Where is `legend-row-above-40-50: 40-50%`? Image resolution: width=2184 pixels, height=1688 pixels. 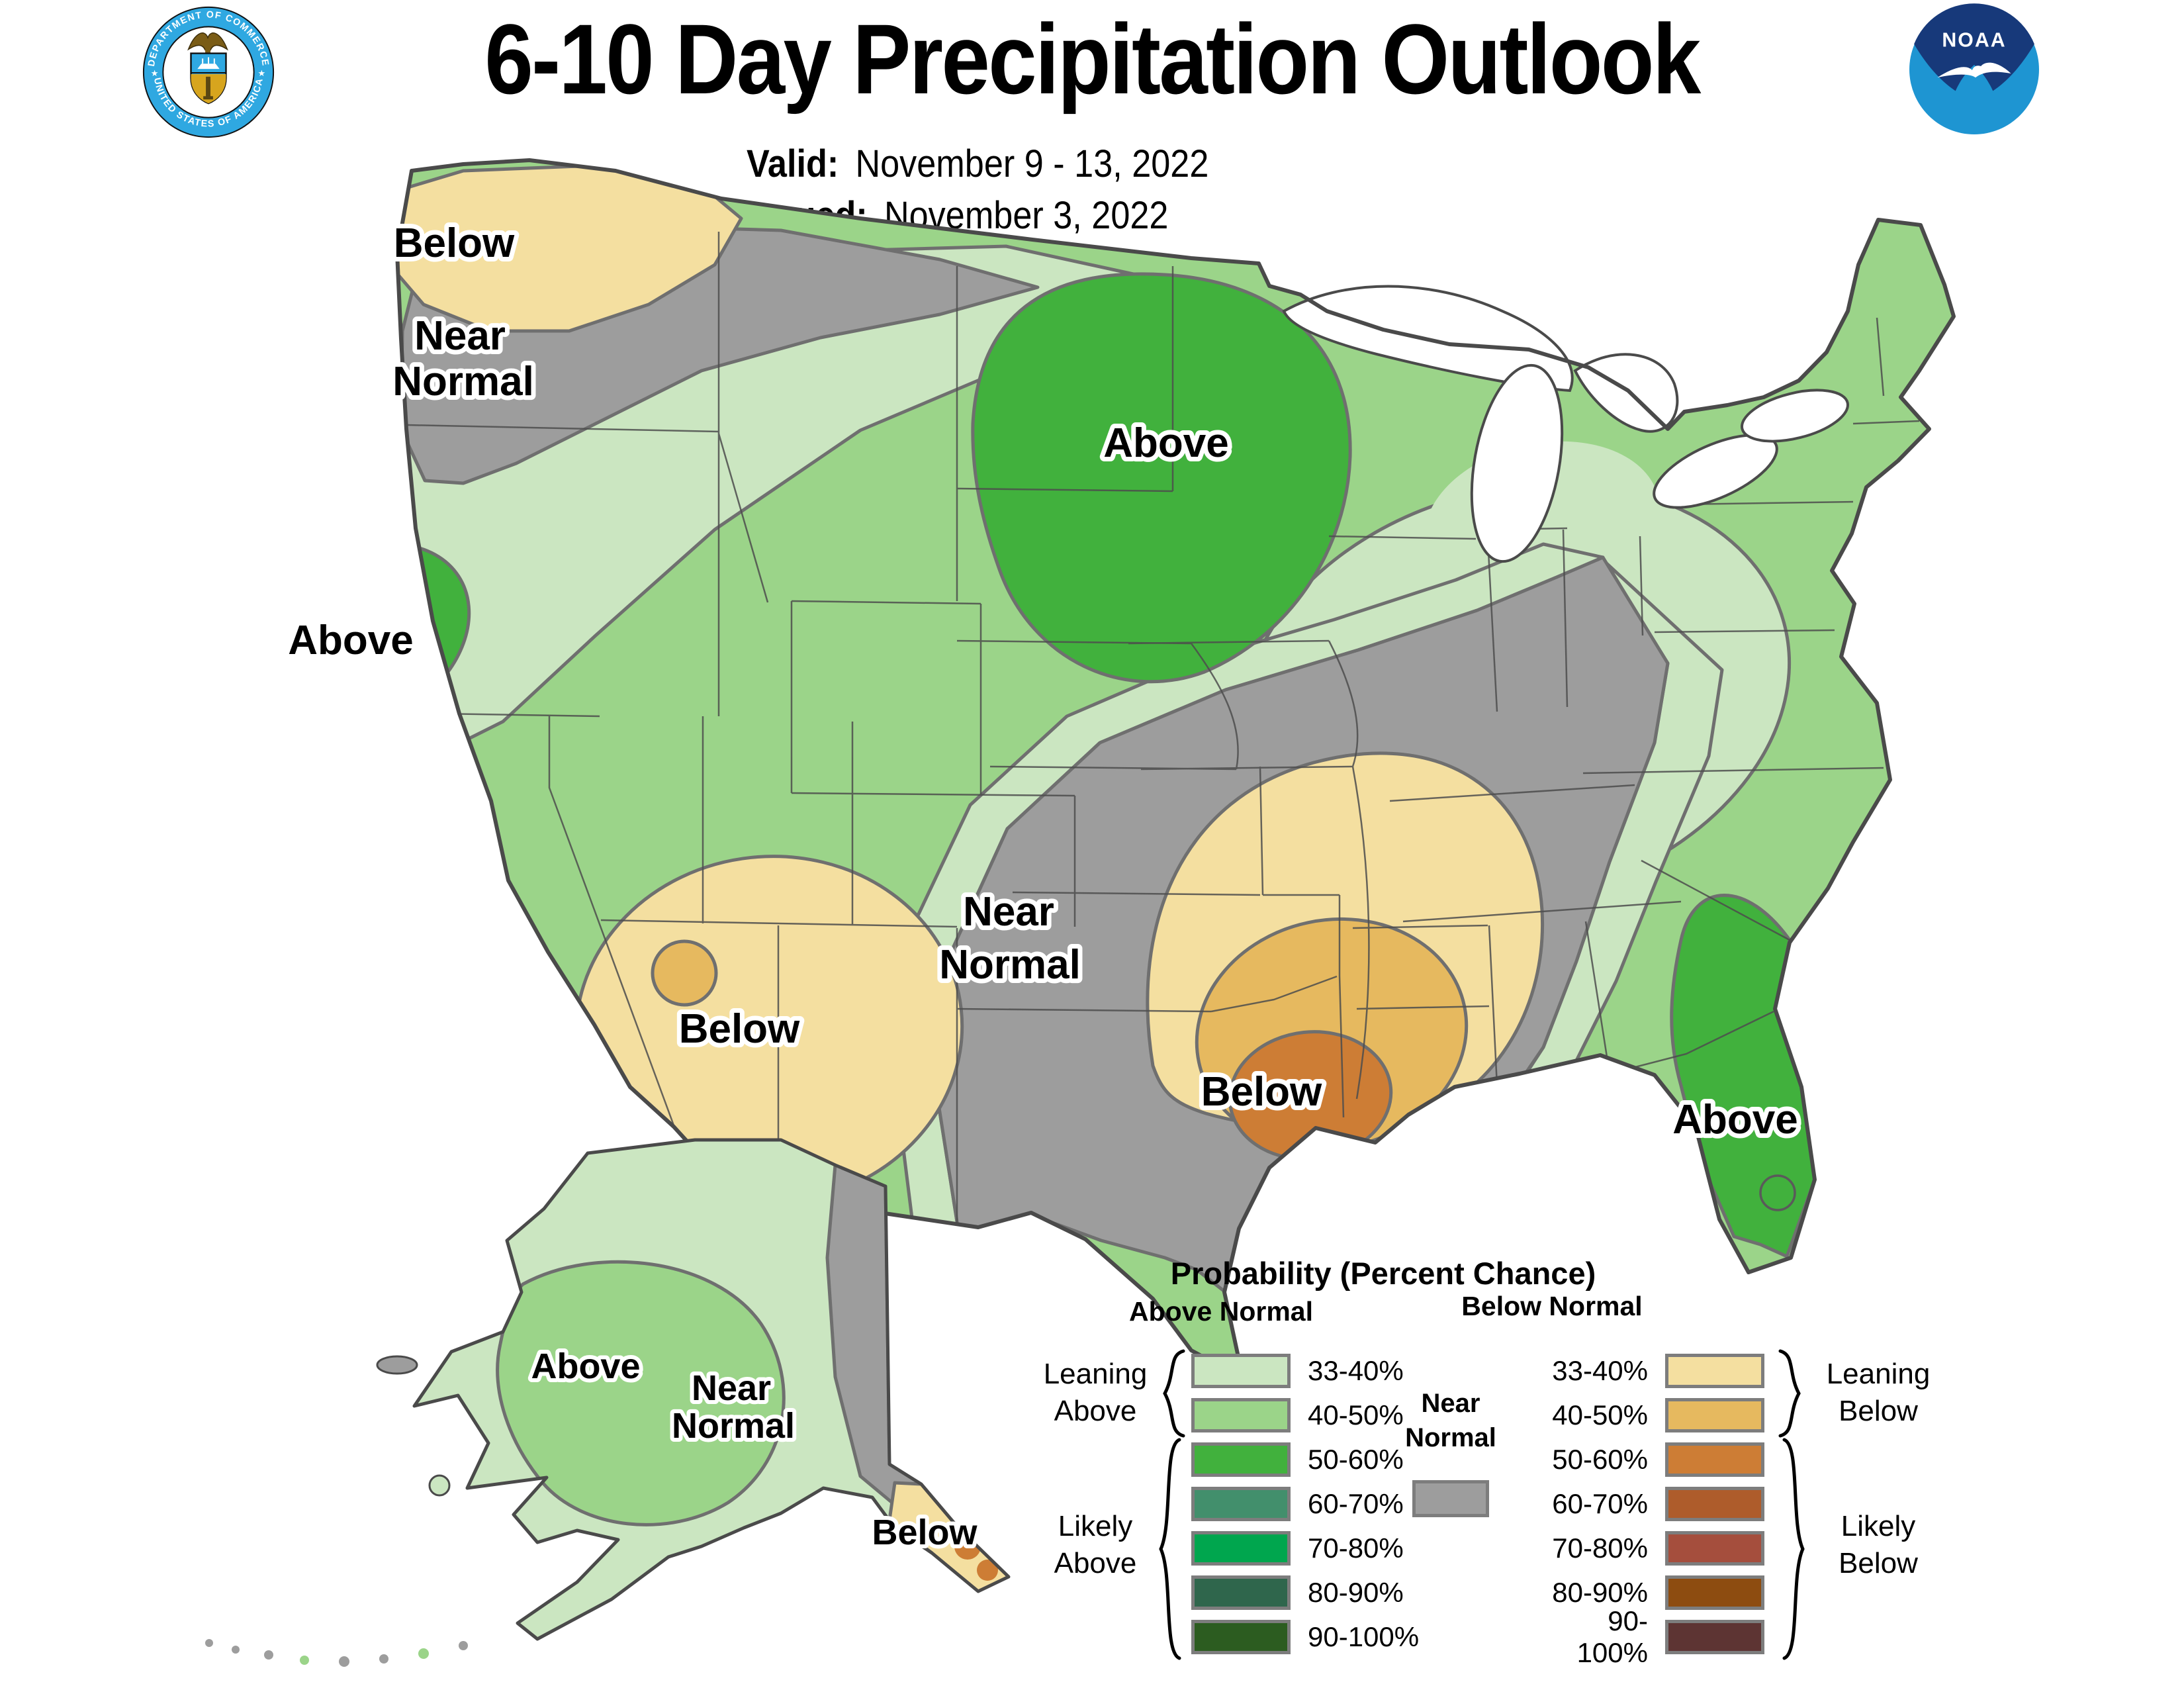 legend-row-above-40-50: 40-50% is located at coordinates (1297, 1415).